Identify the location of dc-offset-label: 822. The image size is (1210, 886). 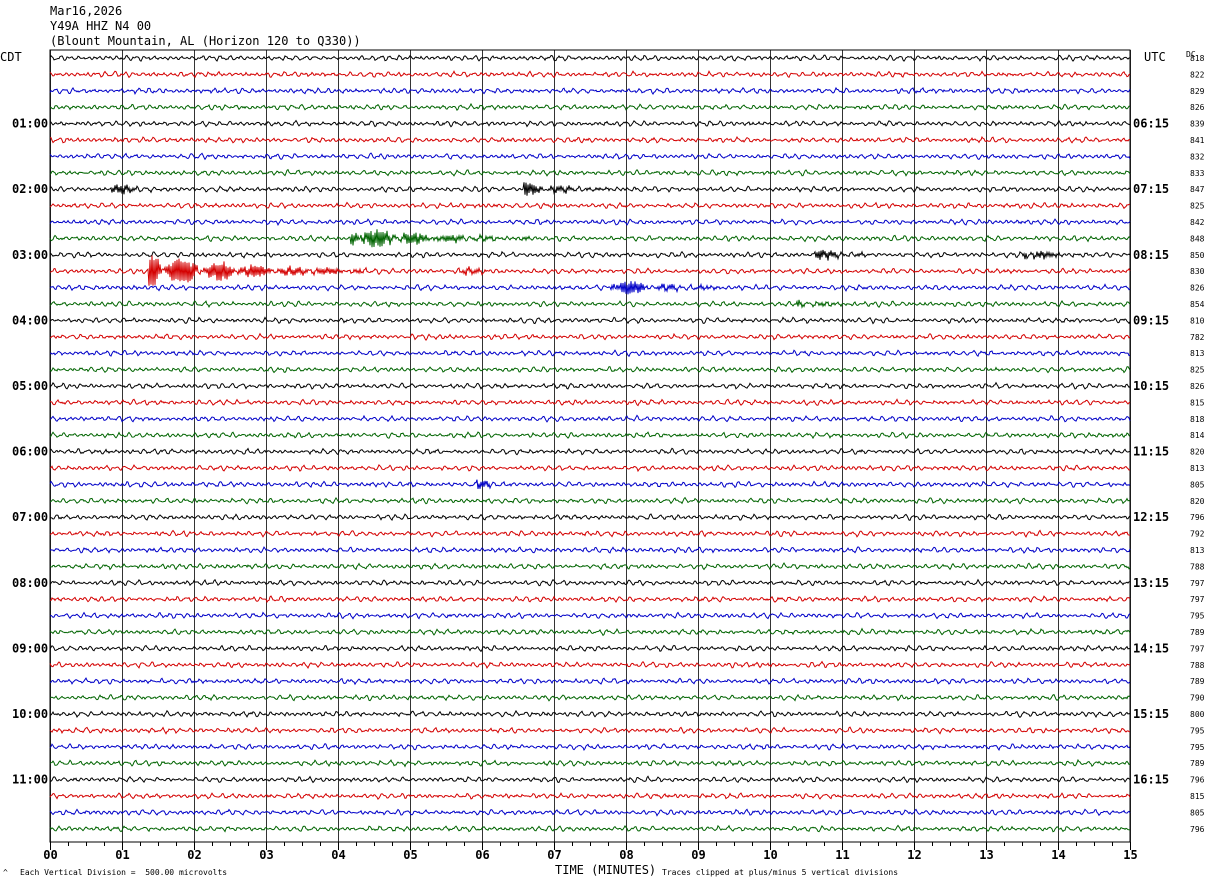
(1197, 74).